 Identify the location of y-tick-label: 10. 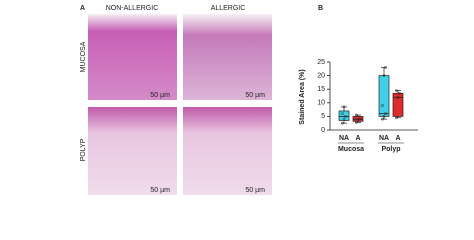
(321, 103).